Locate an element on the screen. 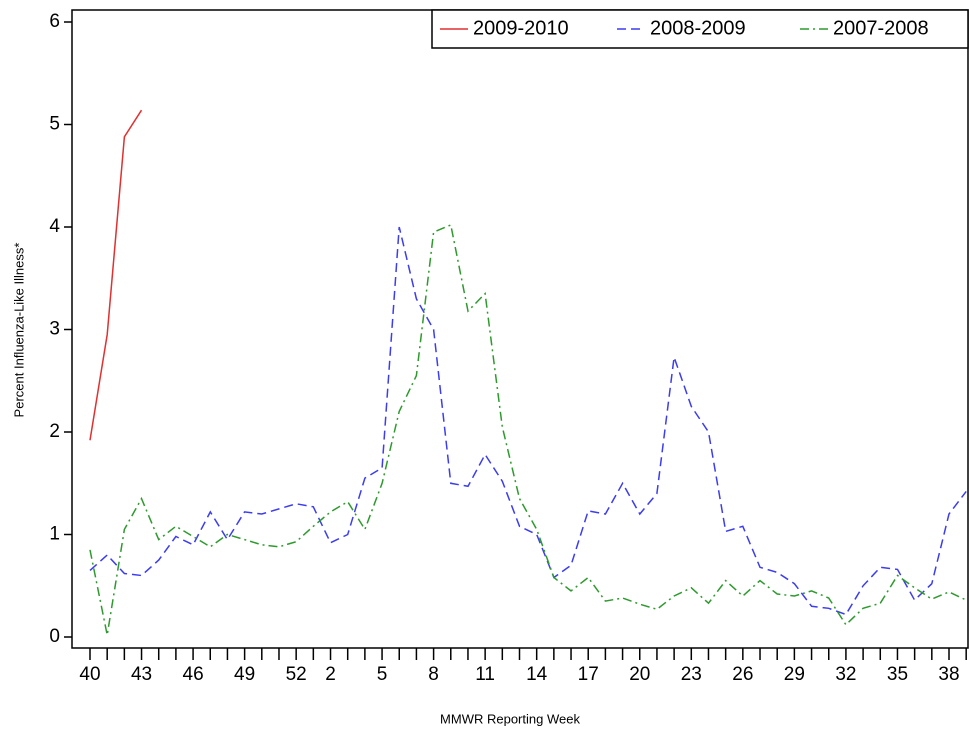  x-tick-label: 8 is located at coordinates (433, 674).